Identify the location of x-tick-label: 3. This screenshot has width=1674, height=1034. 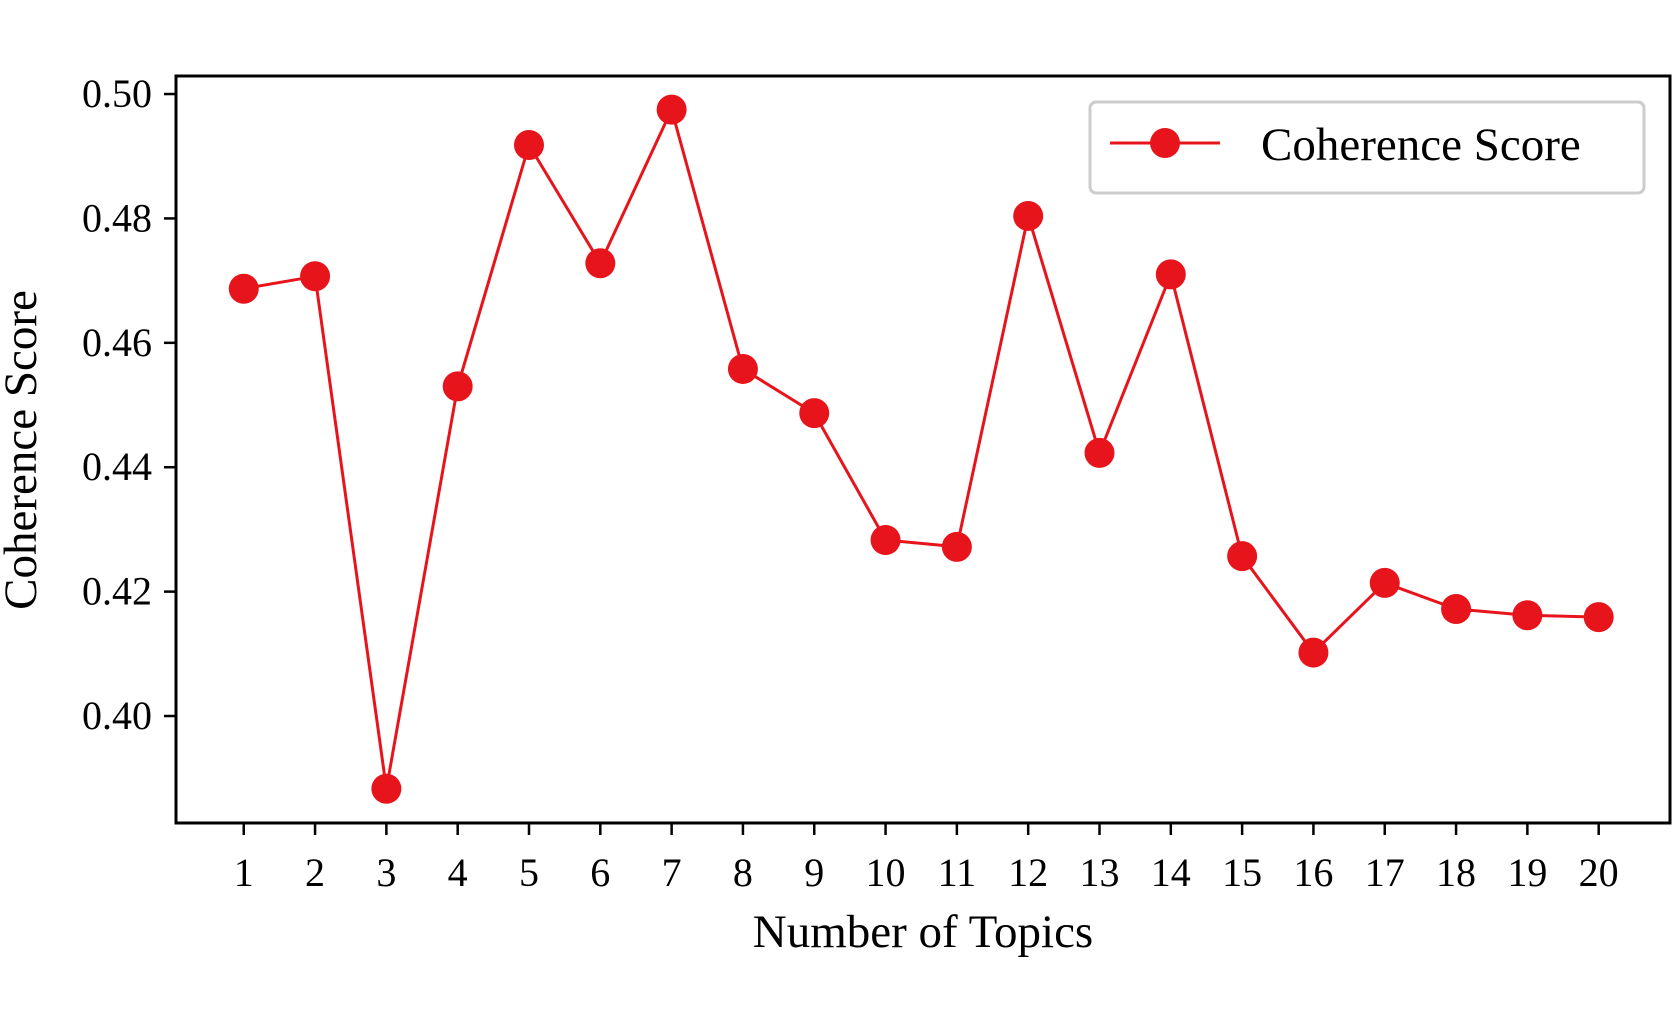
(386, 872).